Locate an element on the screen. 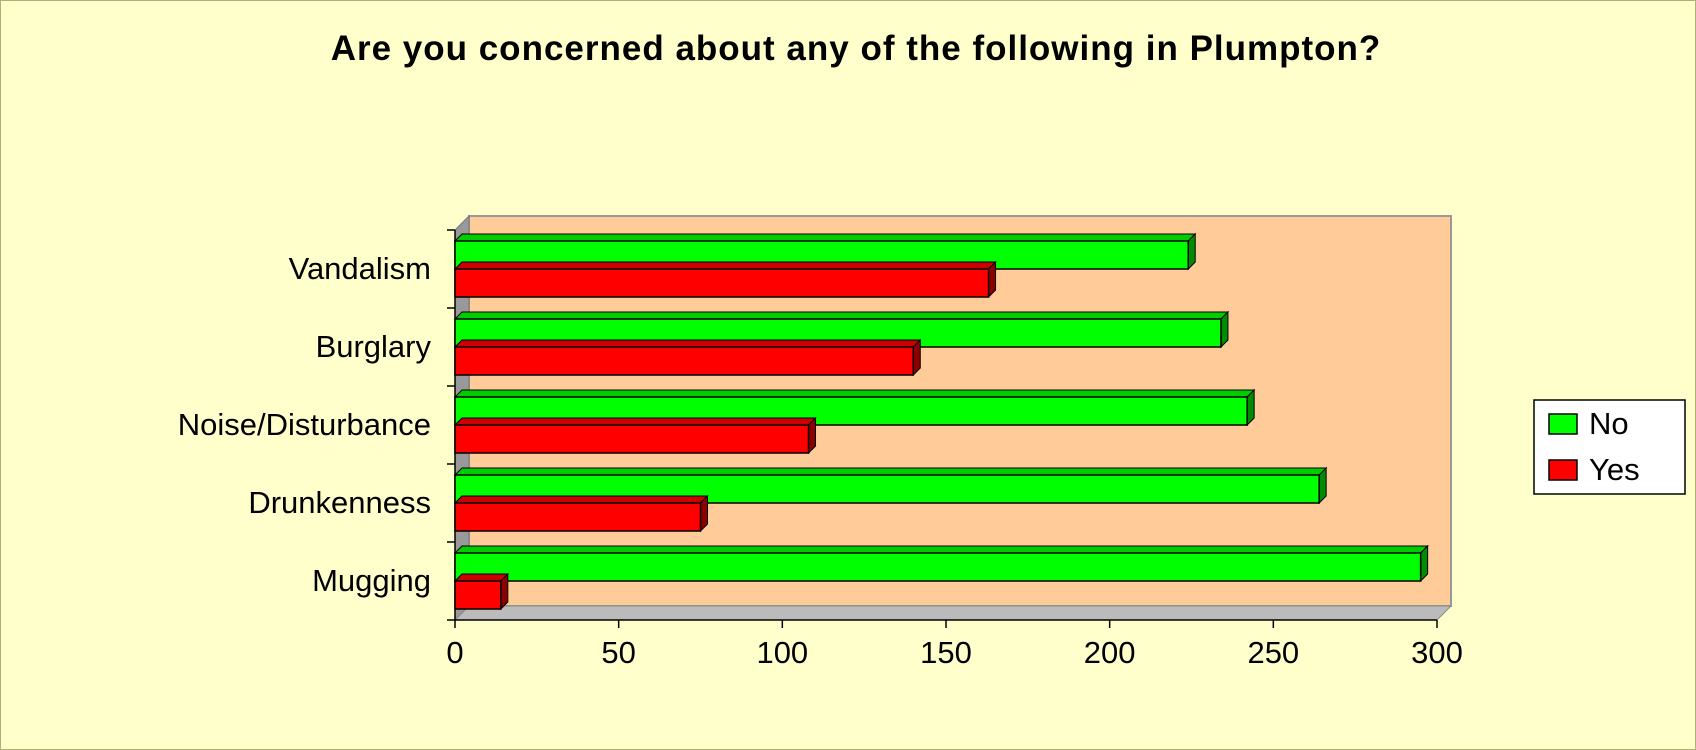  legend-label: Yes is located at coordinates (1614, 469).